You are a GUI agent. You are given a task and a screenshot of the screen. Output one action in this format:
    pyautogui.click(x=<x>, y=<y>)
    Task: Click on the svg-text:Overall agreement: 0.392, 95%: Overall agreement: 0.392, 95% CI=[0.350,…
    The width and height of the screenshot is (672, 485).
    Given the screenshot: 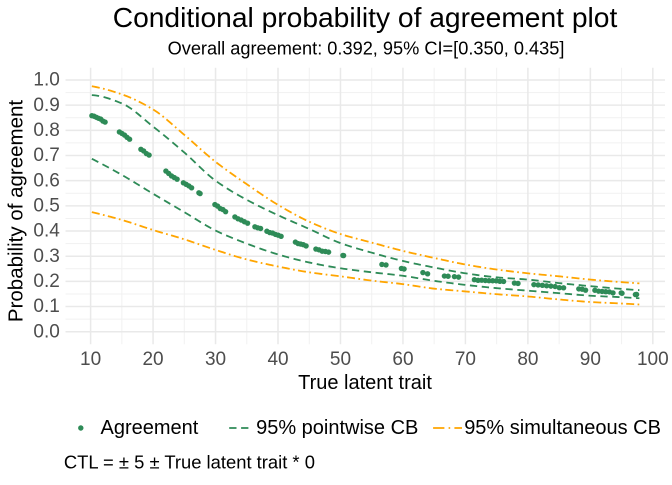 What is the action you would take?
    pyautogui.click(x=366, y=49)
    